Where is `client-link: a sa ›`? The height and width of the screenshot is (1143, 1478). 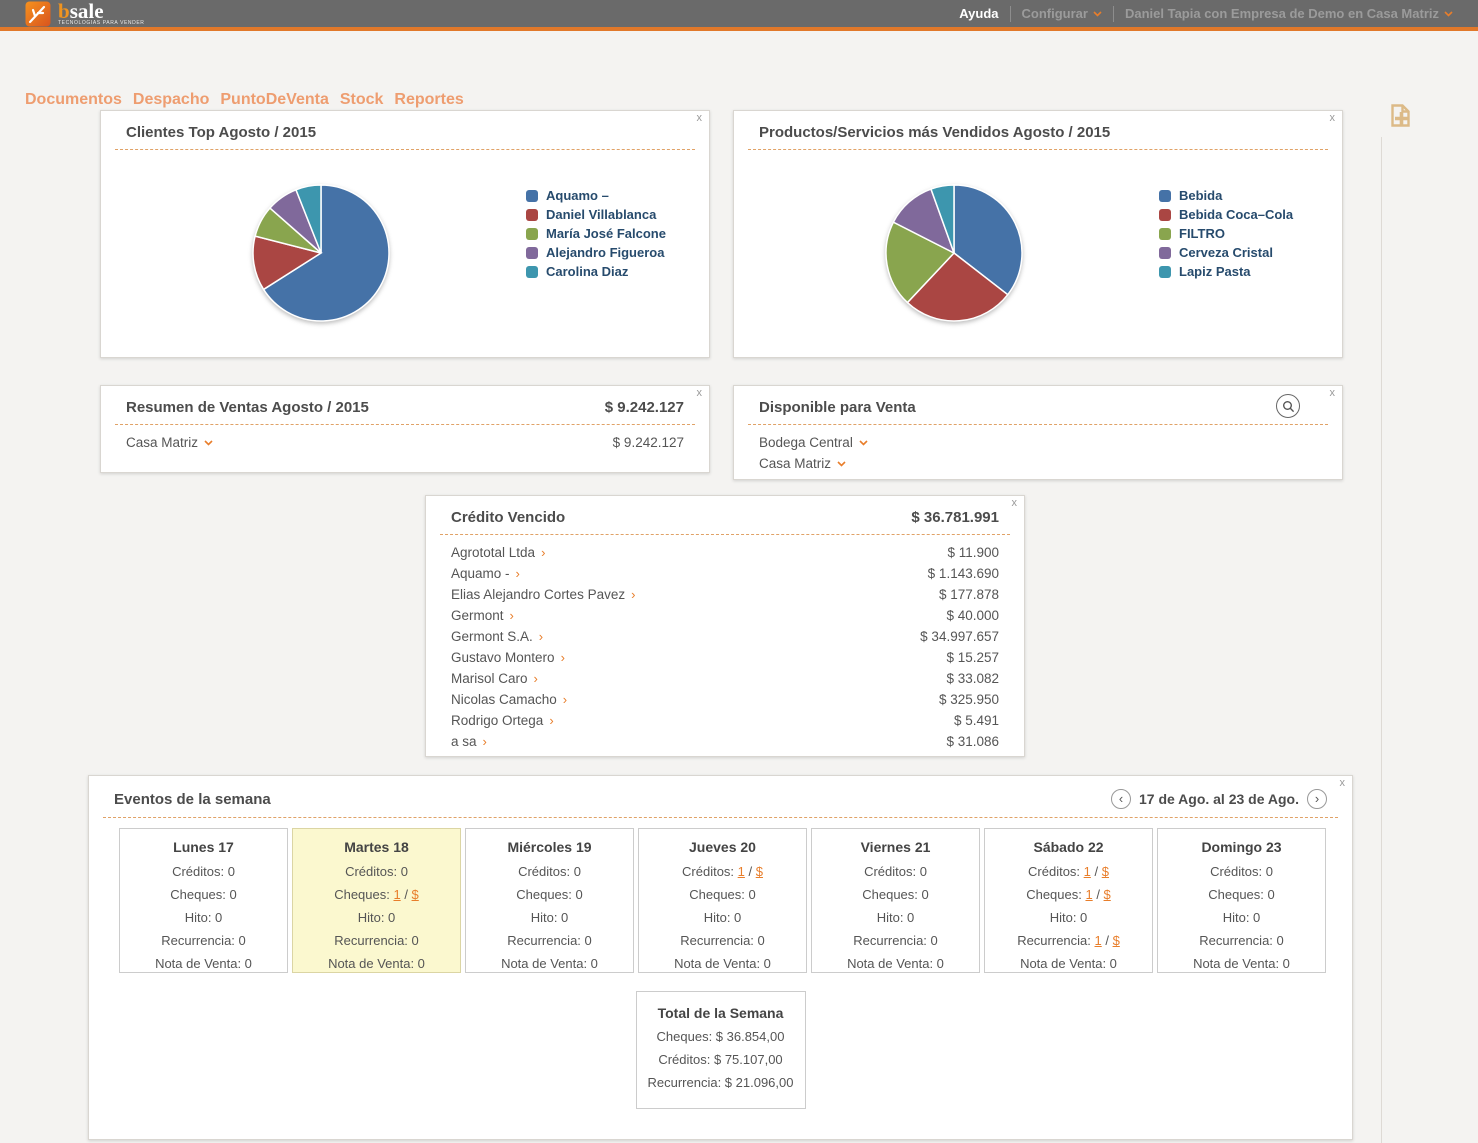
client-link: a sa › is located at coordinates (469, 741).